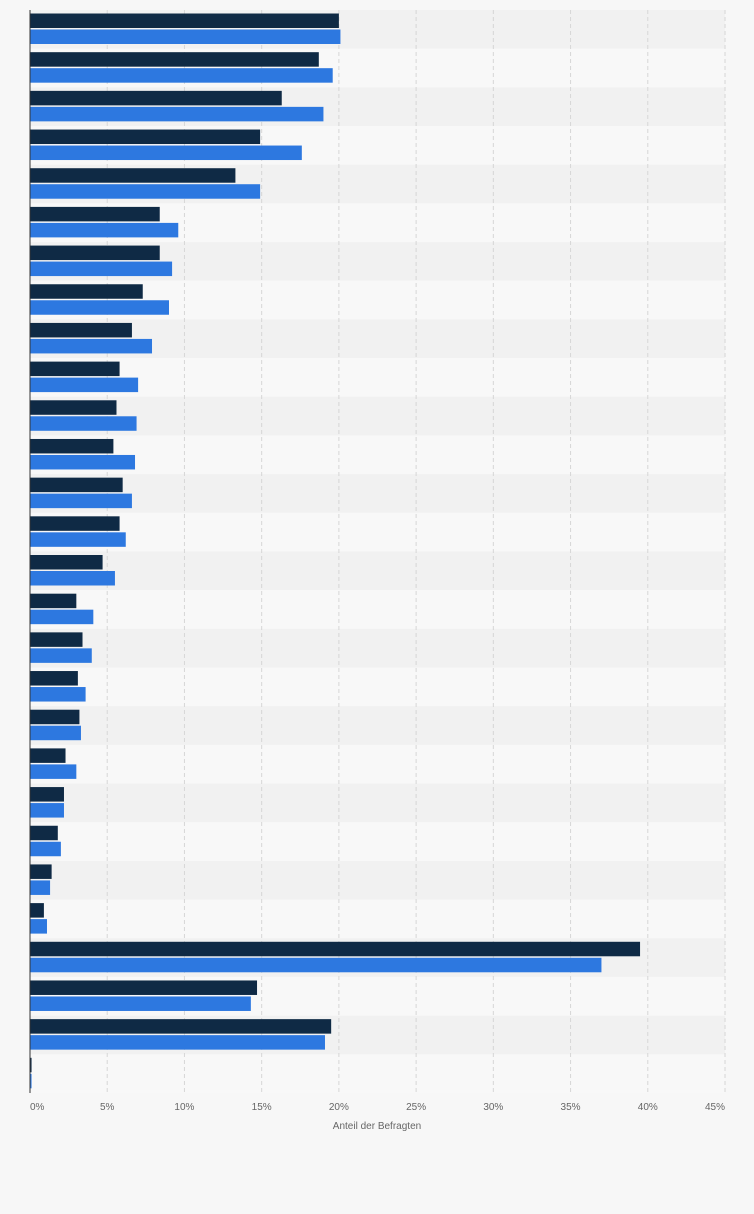  What do you see at coordinates (377, 1107) in the screenshot?
I see `x-tick-labels: 0% 5% 10% 15% 20% 25% 30% 35% 40% 45%` at bounding box center [377, 1107].